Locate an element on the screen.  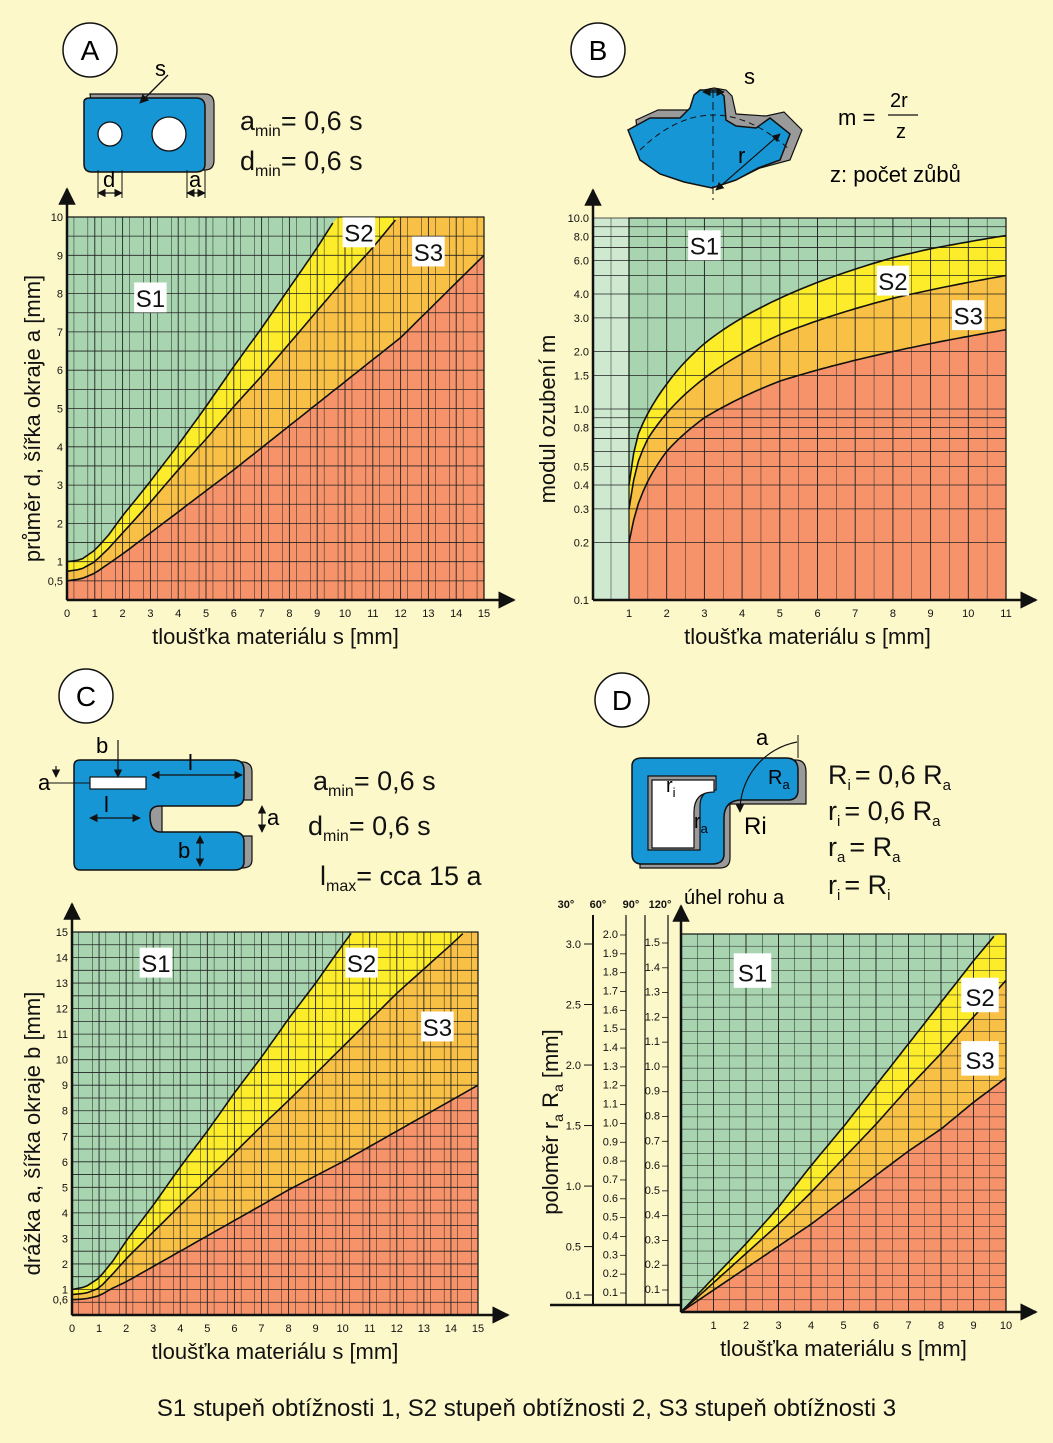
scale120-label: 0.5 is located at coordinates (652, 1191).